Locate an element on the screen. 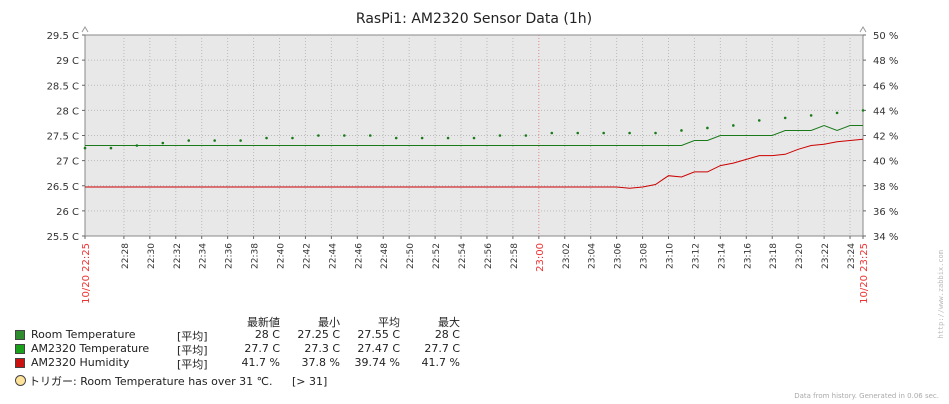 Image resolution: width=949 pixels, height=404 pixels. y-tick-label-right: 34 % is located at coordinates (885, 237).